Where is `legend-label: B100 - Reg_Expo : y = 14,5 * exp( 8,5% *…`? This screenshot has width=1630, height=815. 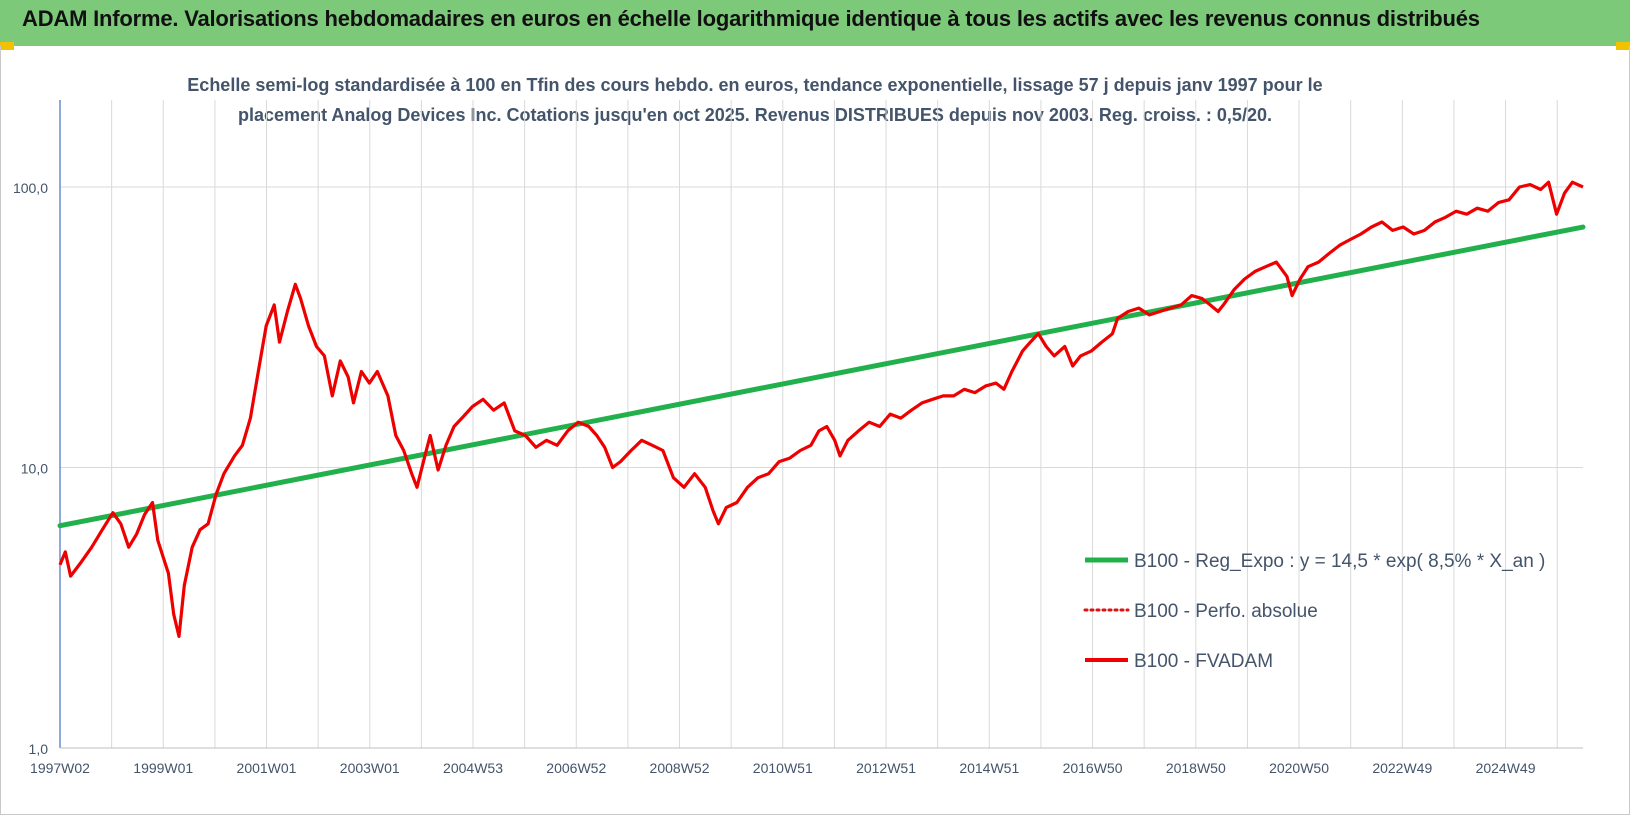
legend-label: B100 - Reg_Expo : y = 14,5 * exp( 8,5% *… is located at coordinates (1339, 561).